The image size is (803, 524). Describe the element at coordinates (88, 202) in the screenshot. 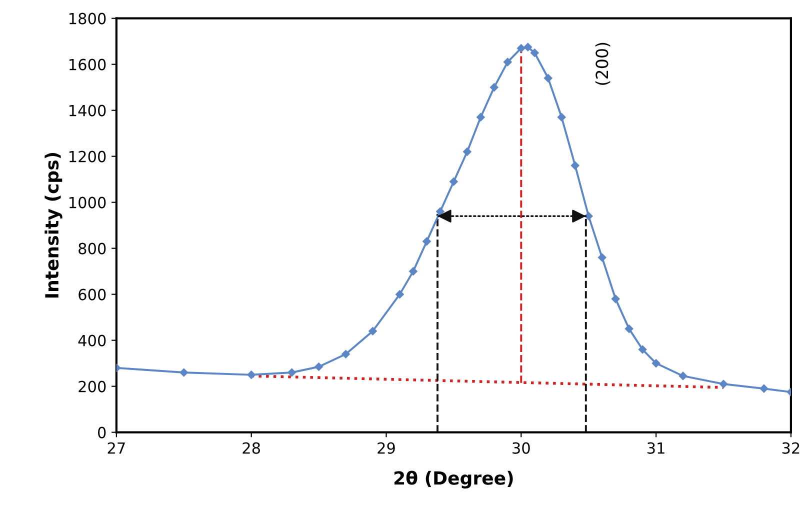

I see `y-tick-label: 1000` at that location.